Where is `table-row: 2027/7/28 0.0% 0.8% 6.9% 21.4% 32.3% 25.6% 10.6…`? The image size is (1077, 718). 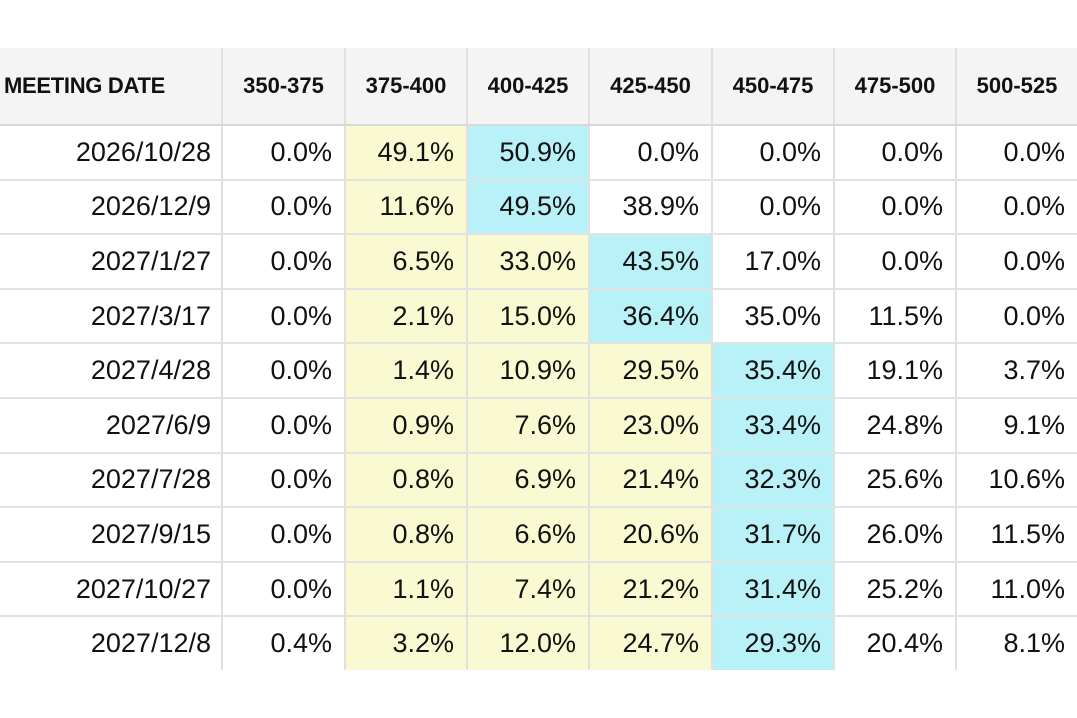
table-row: 2027/7/28 0.0% 0.8% 6.9% 21.4% 32.3% 25.6% 10.6… is located at coordinates (538, 480).